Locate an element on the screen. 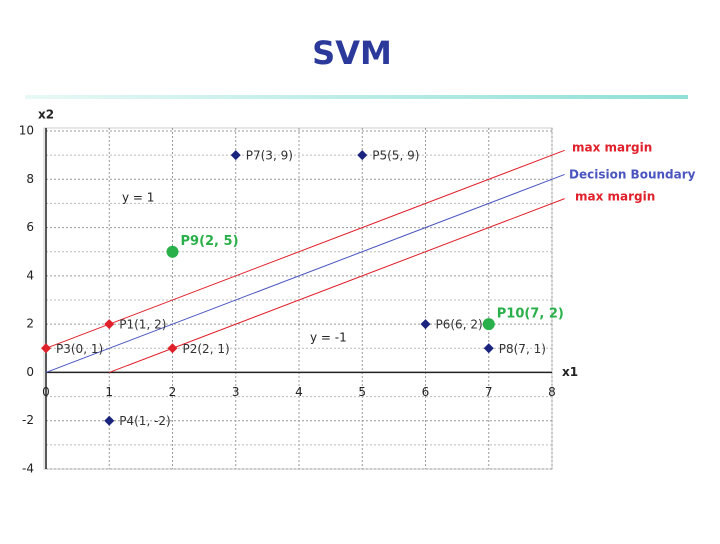 The image size is (720, 544). y-axis-label: x2 is located at coordinates (46, 115).